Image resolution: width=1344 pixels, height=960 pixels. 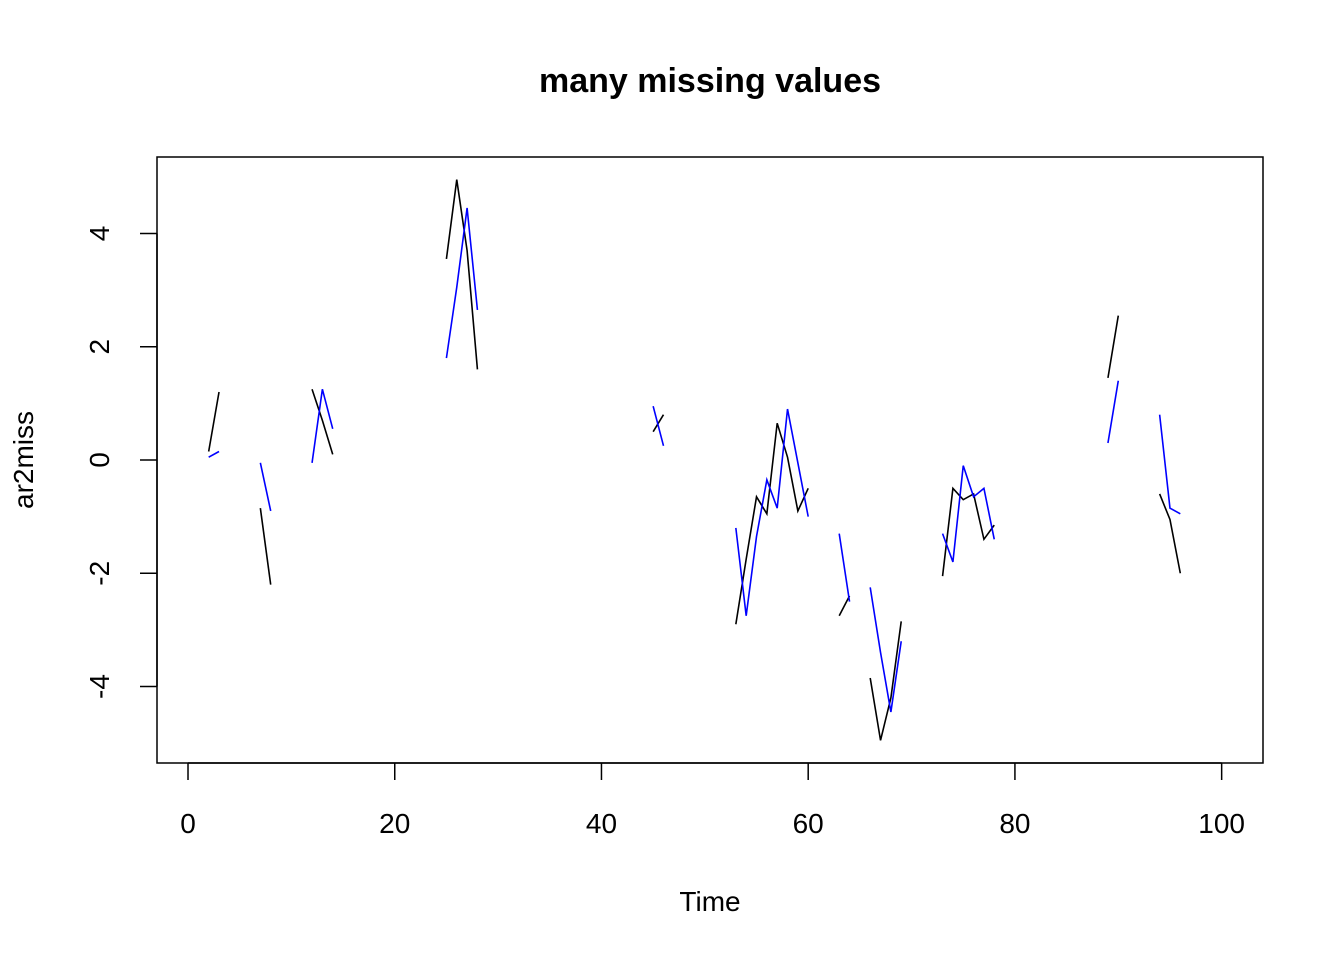 What do you see at coordinates (1221, 823) in the screenshot?
I see `x-tick-label: 100` at bounding box center [1221, 823].